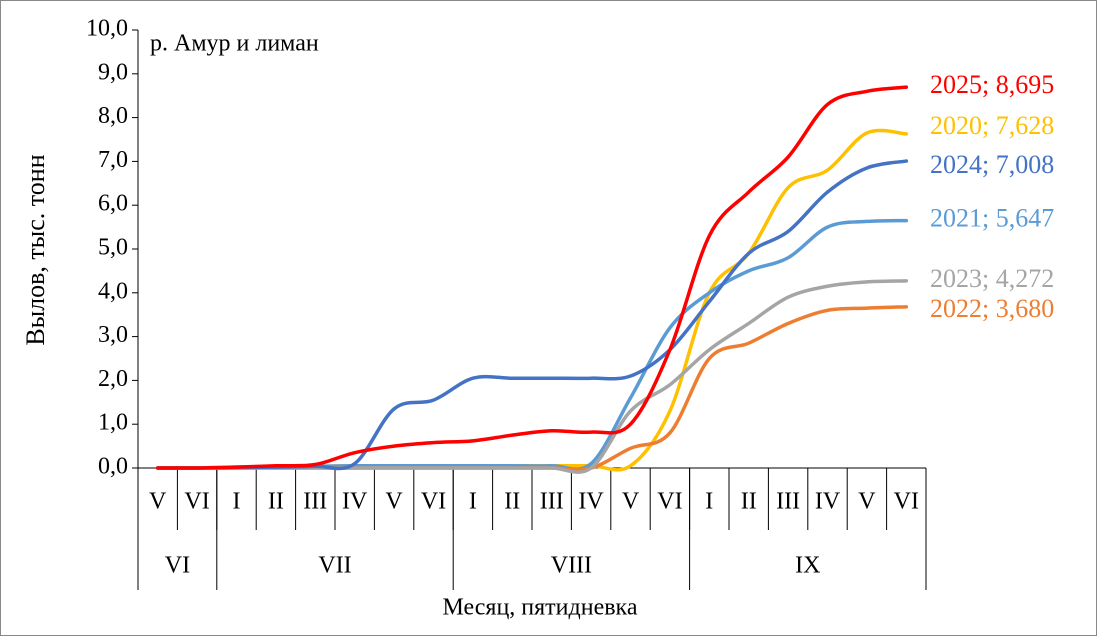 The image size is (1097, 636). Describe the element at coordinates (107, 29) in the screenshot. I see `y-tick-label: 10,0` at that location.